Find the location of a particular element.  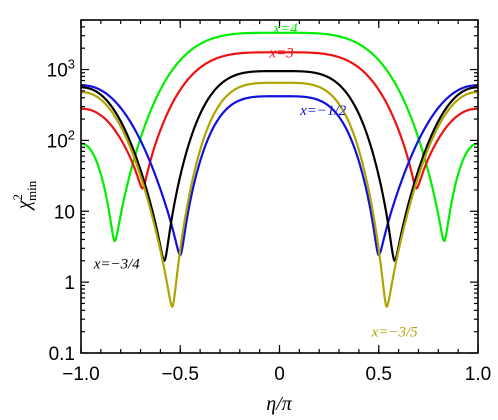

x-axis-title: η/π is located at coordinates (279, 404).